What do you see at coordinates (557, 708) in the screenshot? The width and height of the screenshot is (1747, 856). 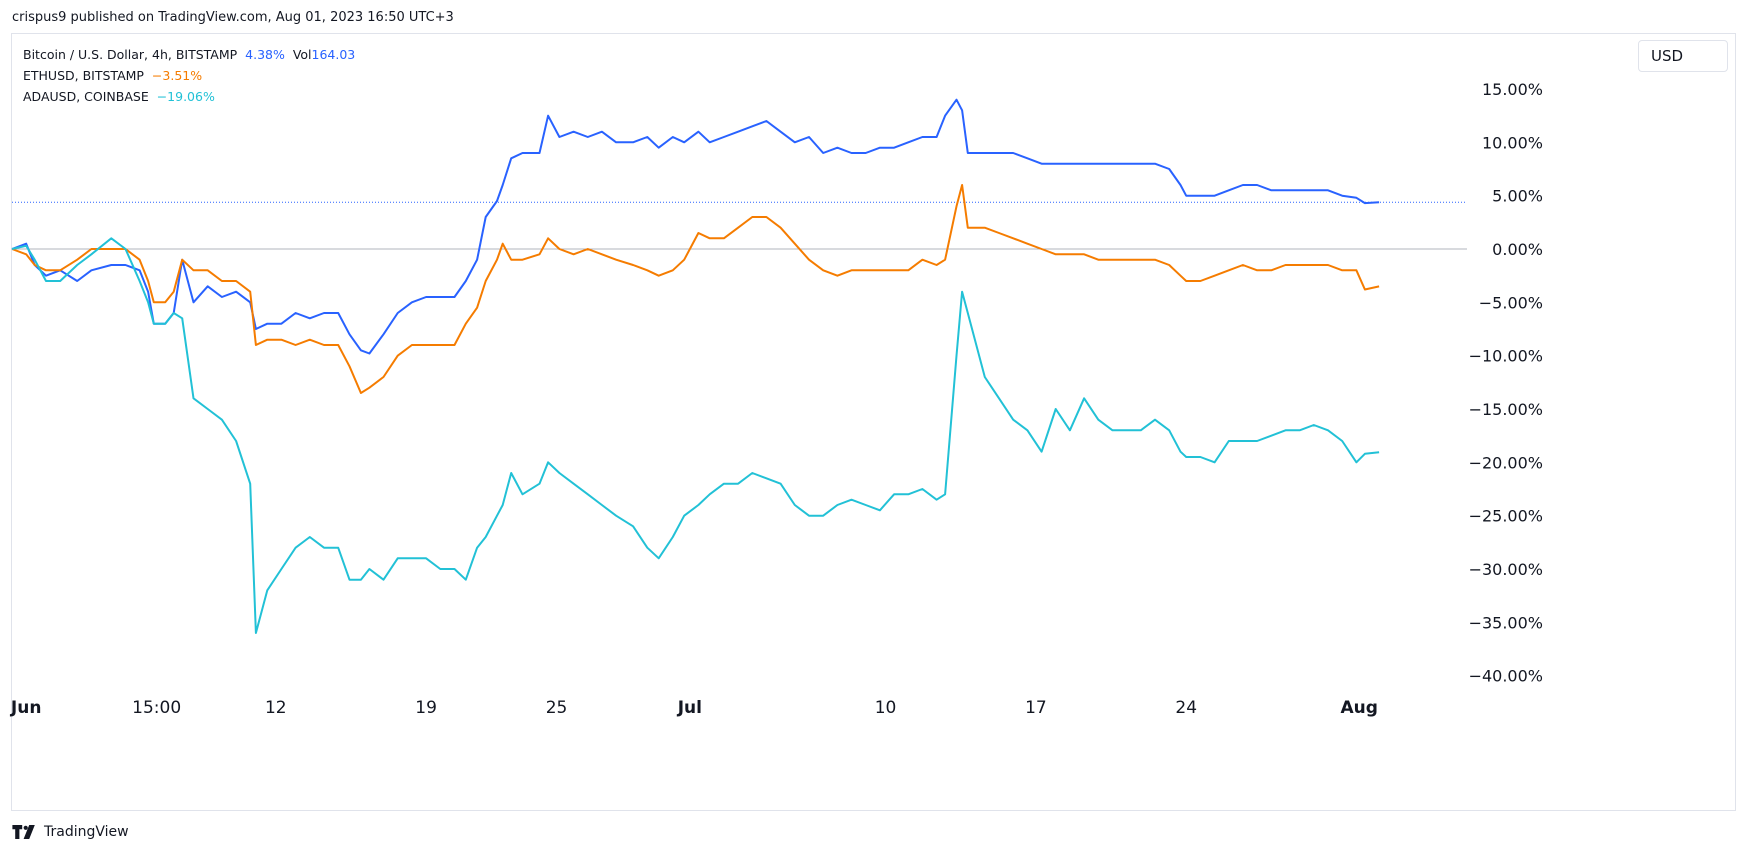 I see `x-tick-label: 25` at bounding box center [557, 708].